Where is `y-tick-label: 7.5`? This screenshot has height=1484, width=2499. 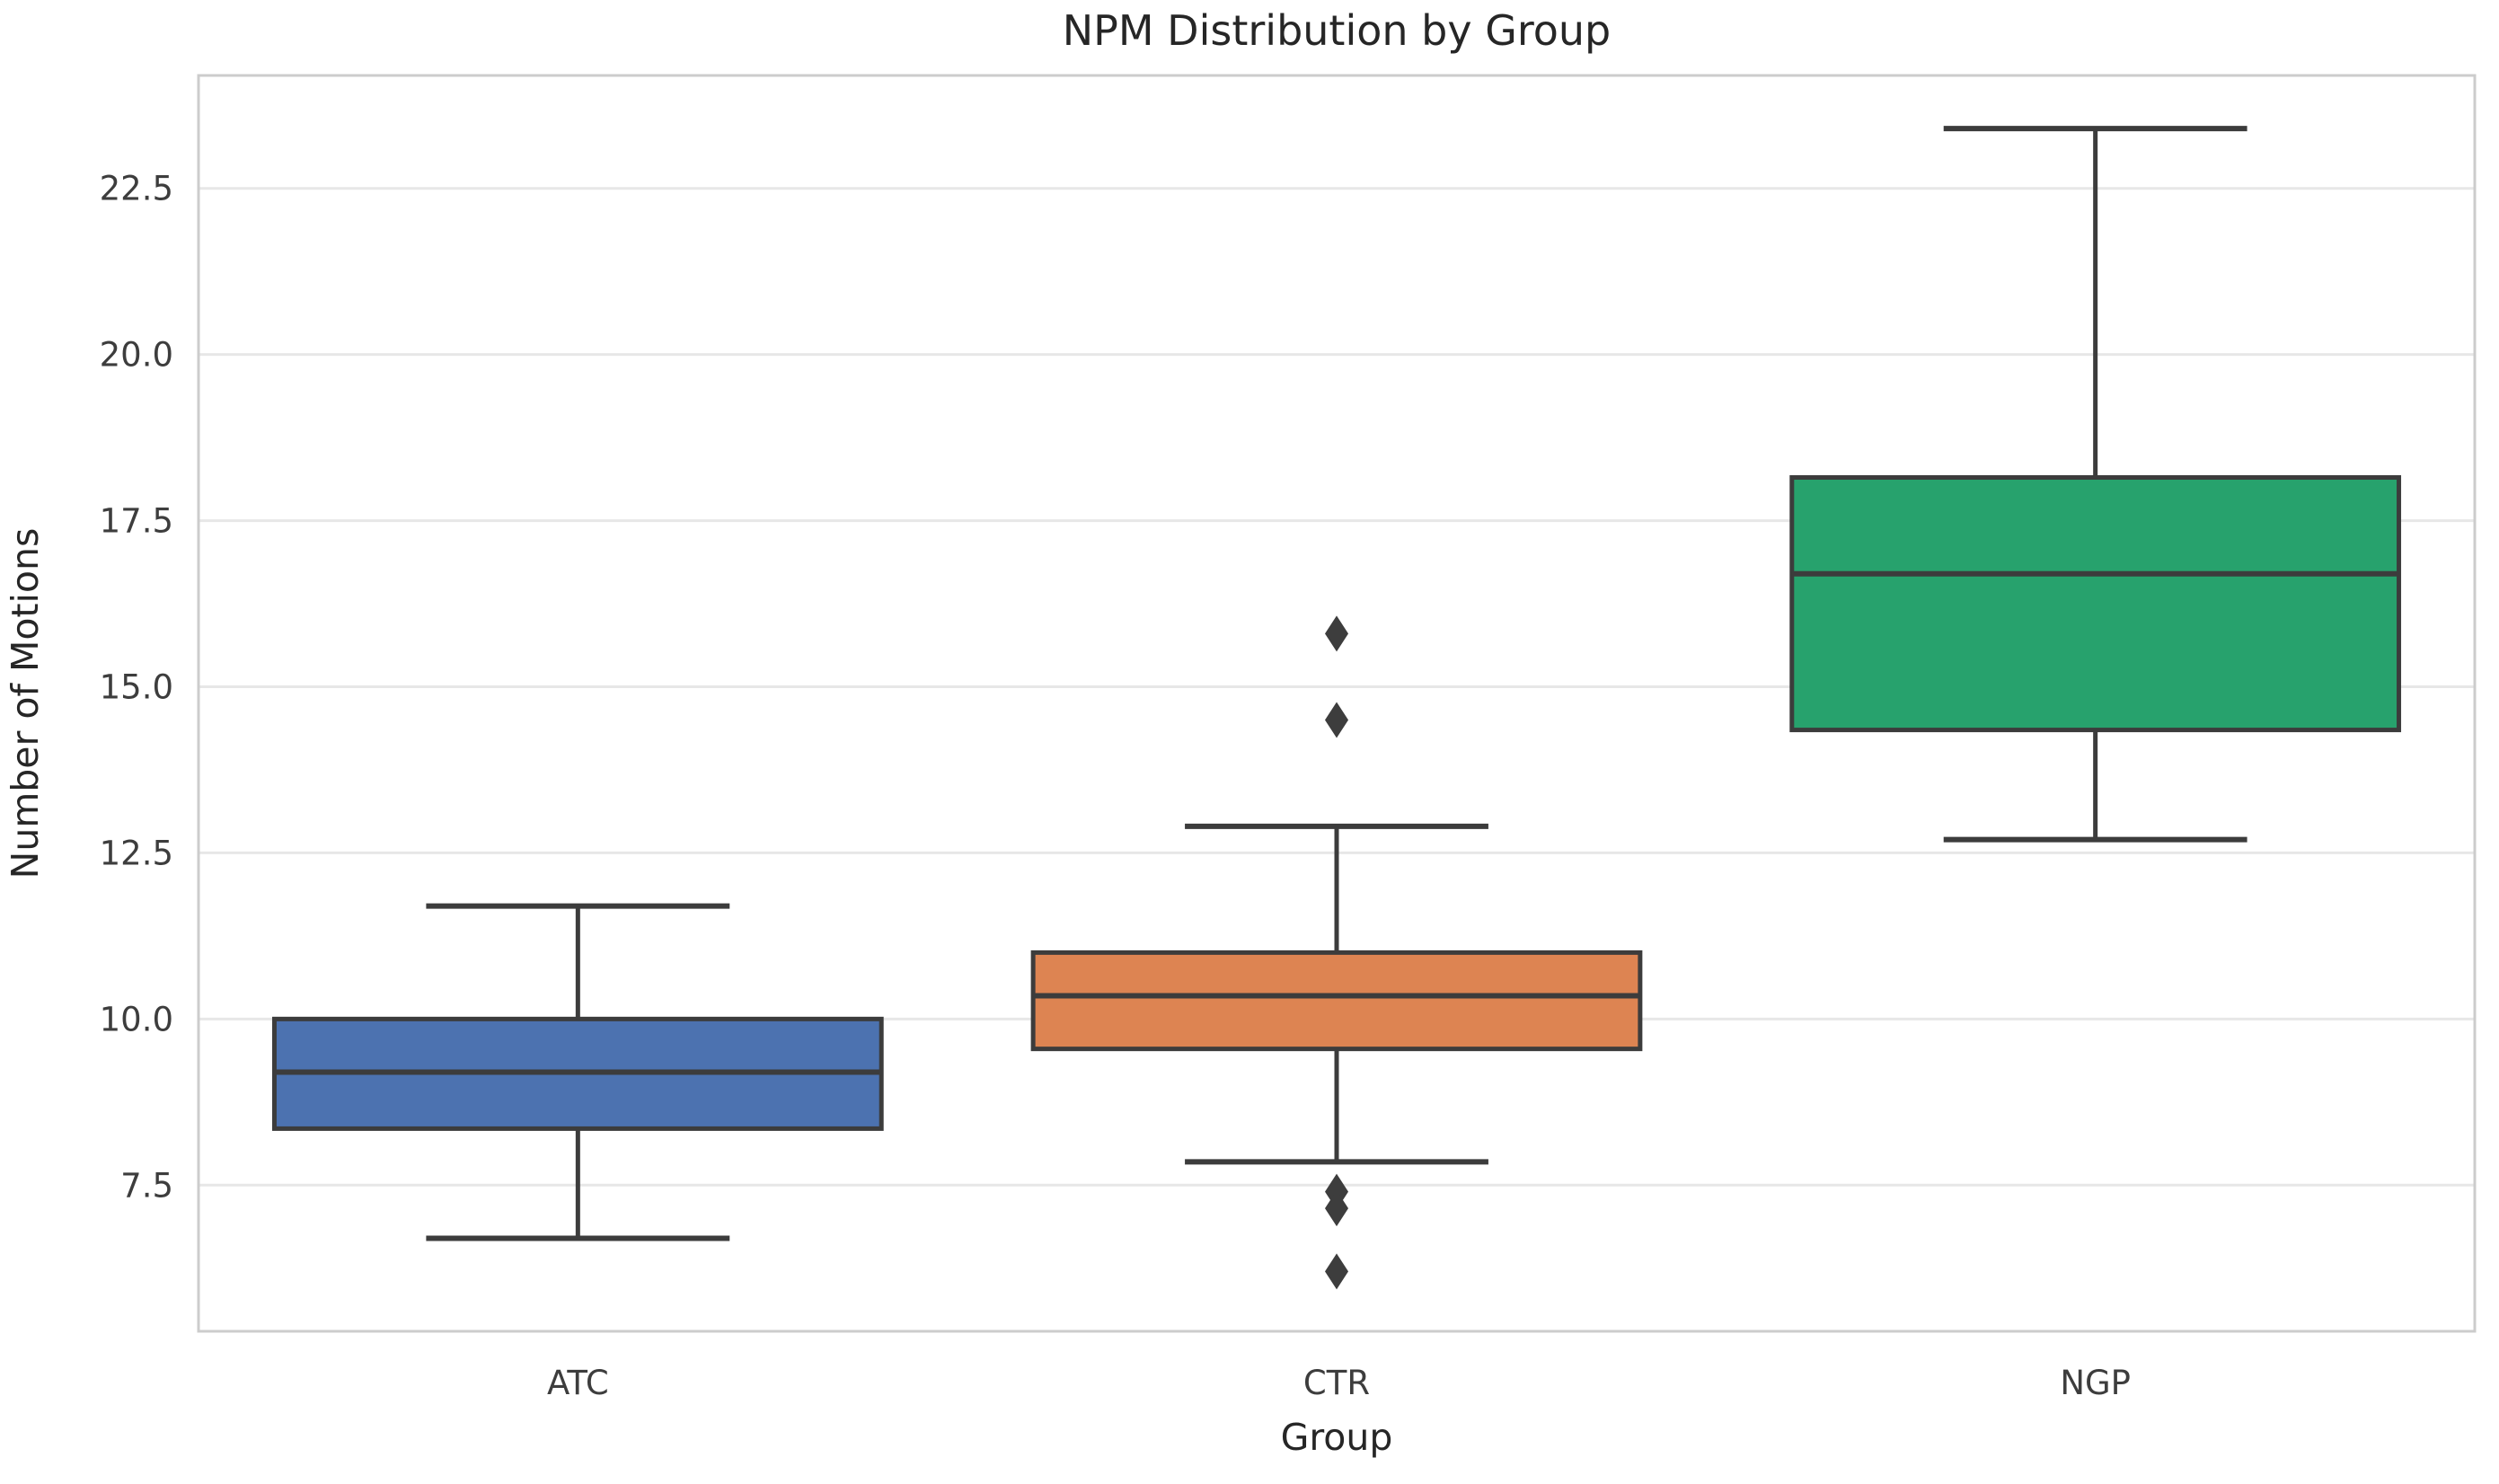 y-tick-label: 7.5 is located at coordinates (146, 1185).